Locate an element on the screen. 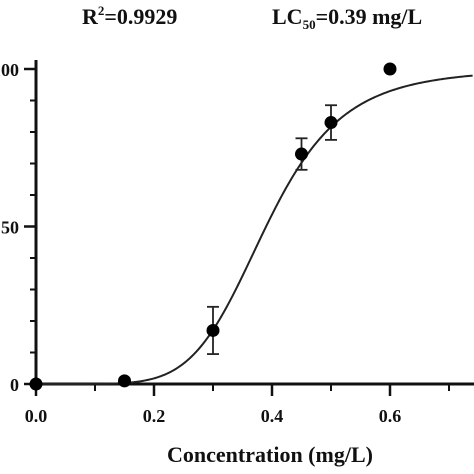  x-tick-label: 0.2 is located at coordinates (154, 416).